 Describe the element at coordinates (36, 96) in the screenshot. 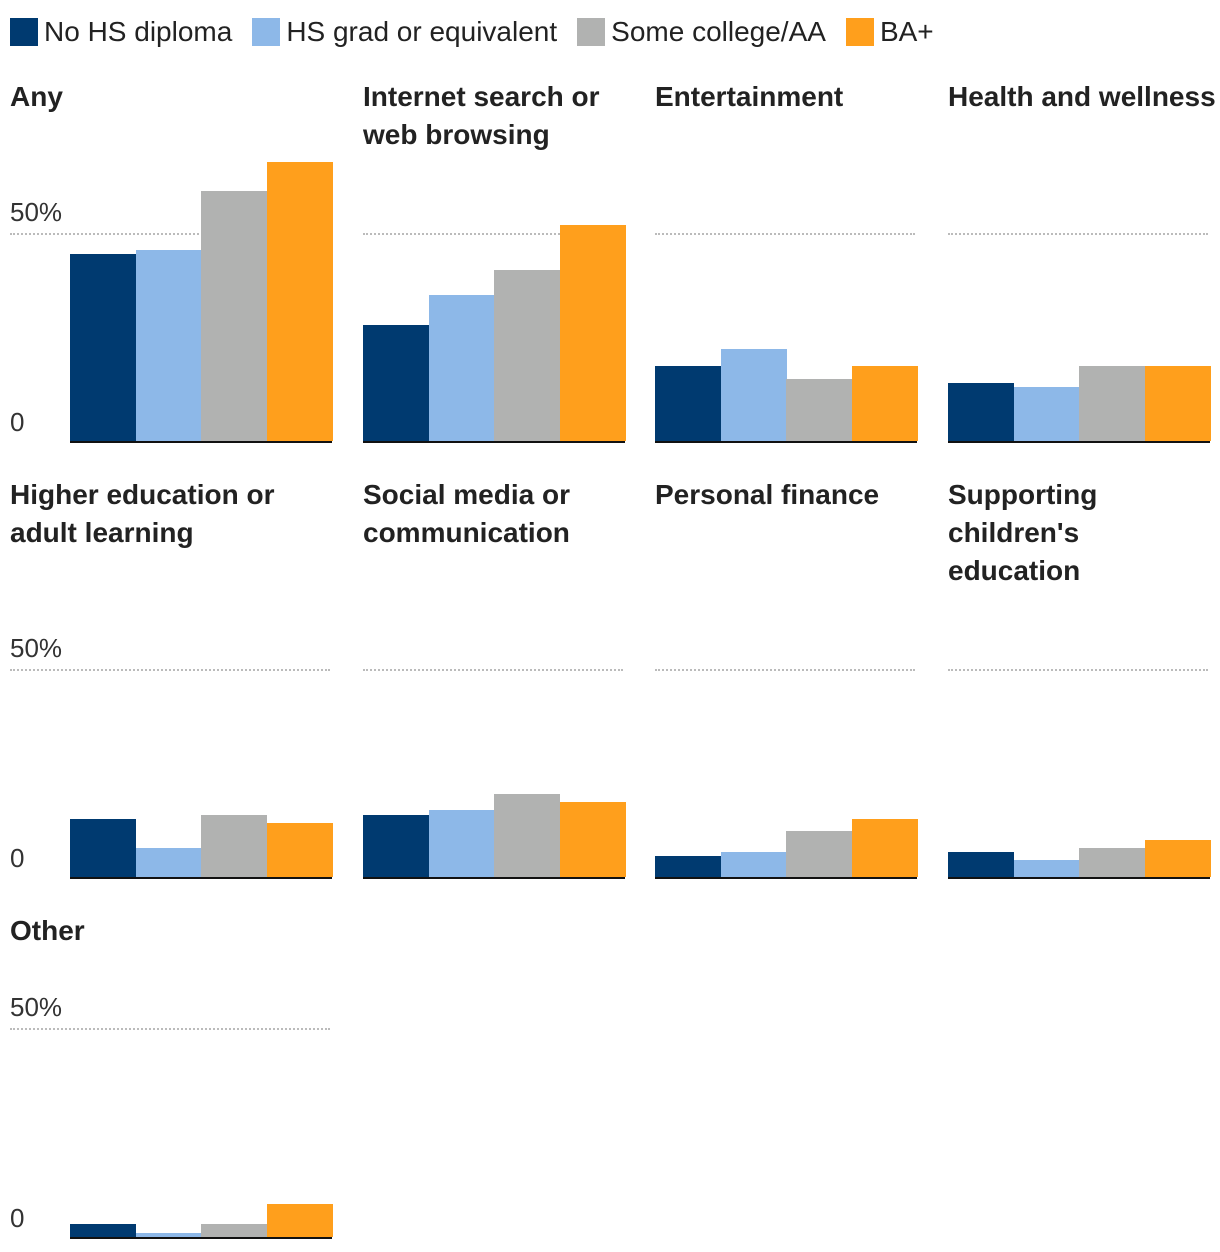

I see `panel-title: Any` at that location.